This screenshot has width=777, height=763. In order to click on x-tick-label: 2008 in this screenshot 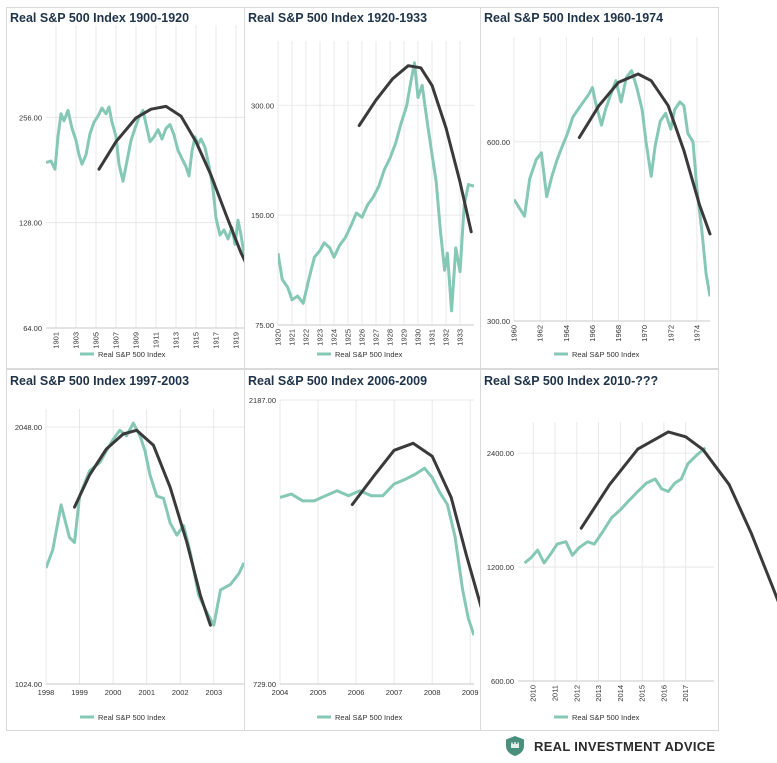, I will do `click(432, 692)`.